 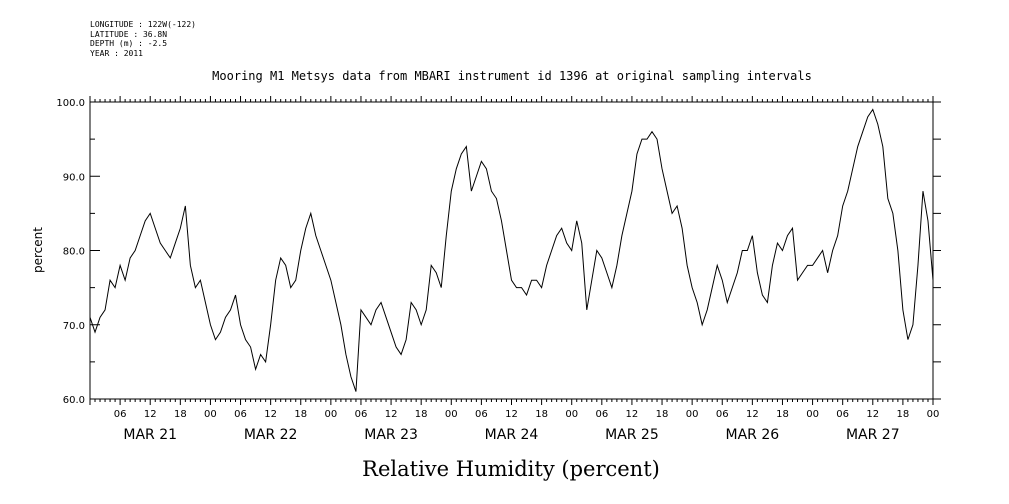 I want to click on x-day-label: MAR 24, so click(x=512, y=435).